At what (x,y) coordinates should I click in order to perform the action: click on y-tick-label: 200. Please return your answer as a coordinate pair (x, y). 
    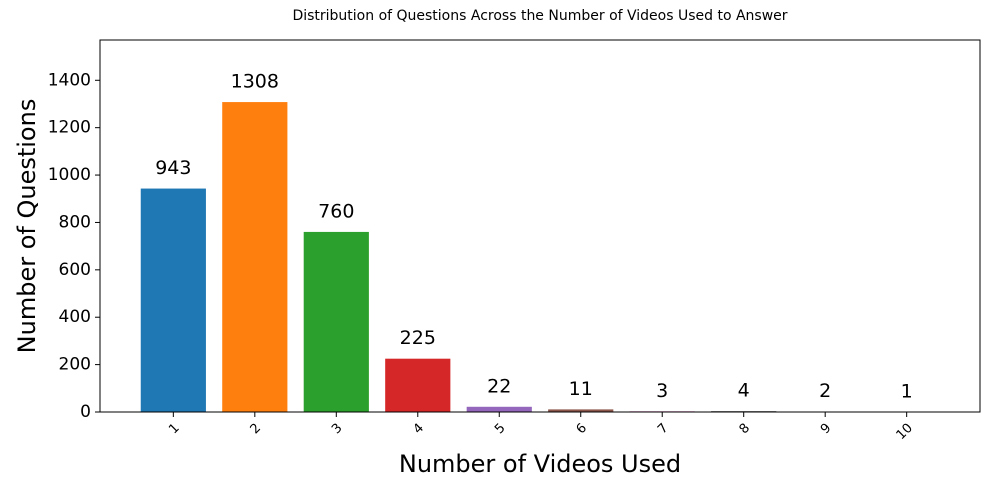
    Looking at the image, I should click on (75, 365).